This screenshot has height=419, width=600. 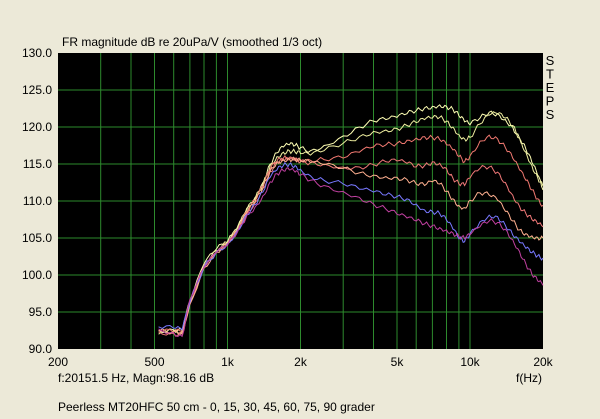 I want to click on y-tick-label: 105.0, so click(x=37, y=238).